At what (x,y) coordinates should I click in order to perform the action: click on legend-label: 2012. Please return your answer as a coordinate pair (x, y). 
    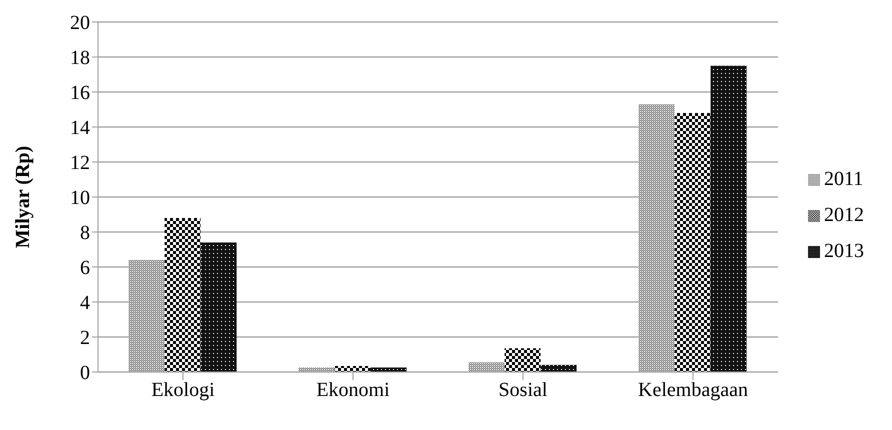
    Looking at the image, I should click on (844, 215).